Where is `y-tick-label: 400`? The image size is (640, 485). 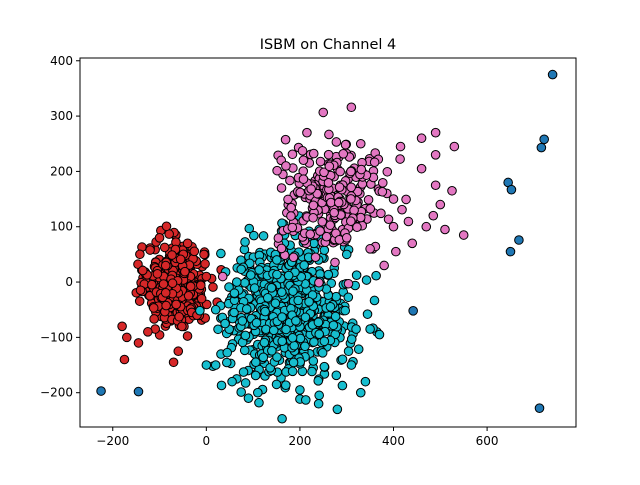 y-tick-label: 400 is located at coordinates (61, 61).